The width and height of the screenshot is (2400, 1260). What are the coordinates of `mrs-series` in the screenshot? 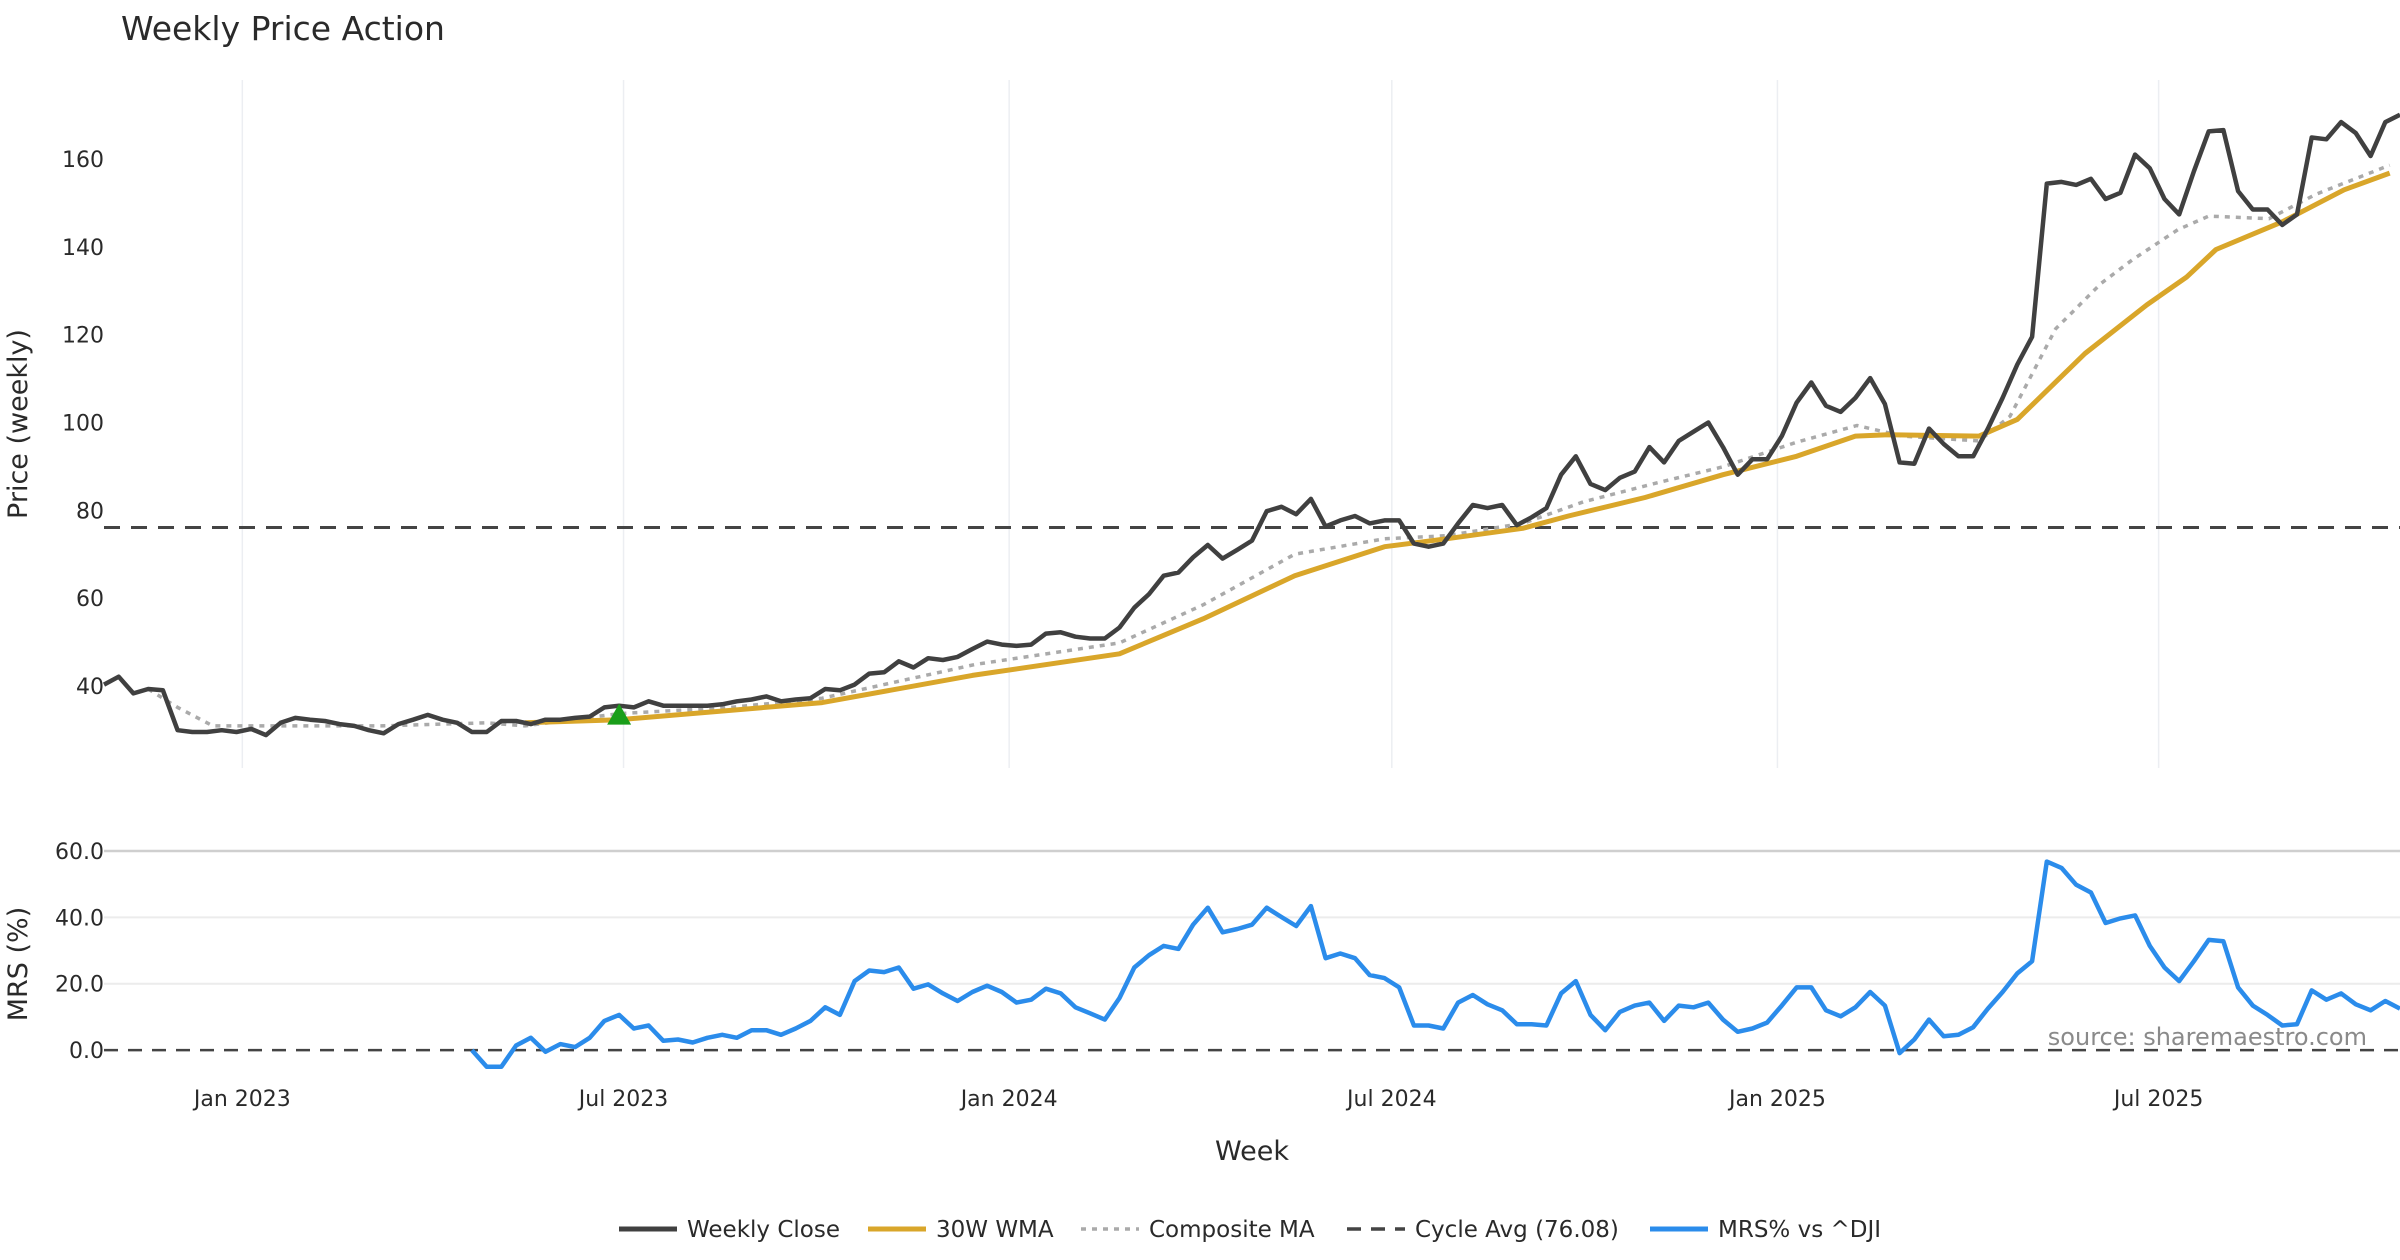 It's located at (1435, 964).